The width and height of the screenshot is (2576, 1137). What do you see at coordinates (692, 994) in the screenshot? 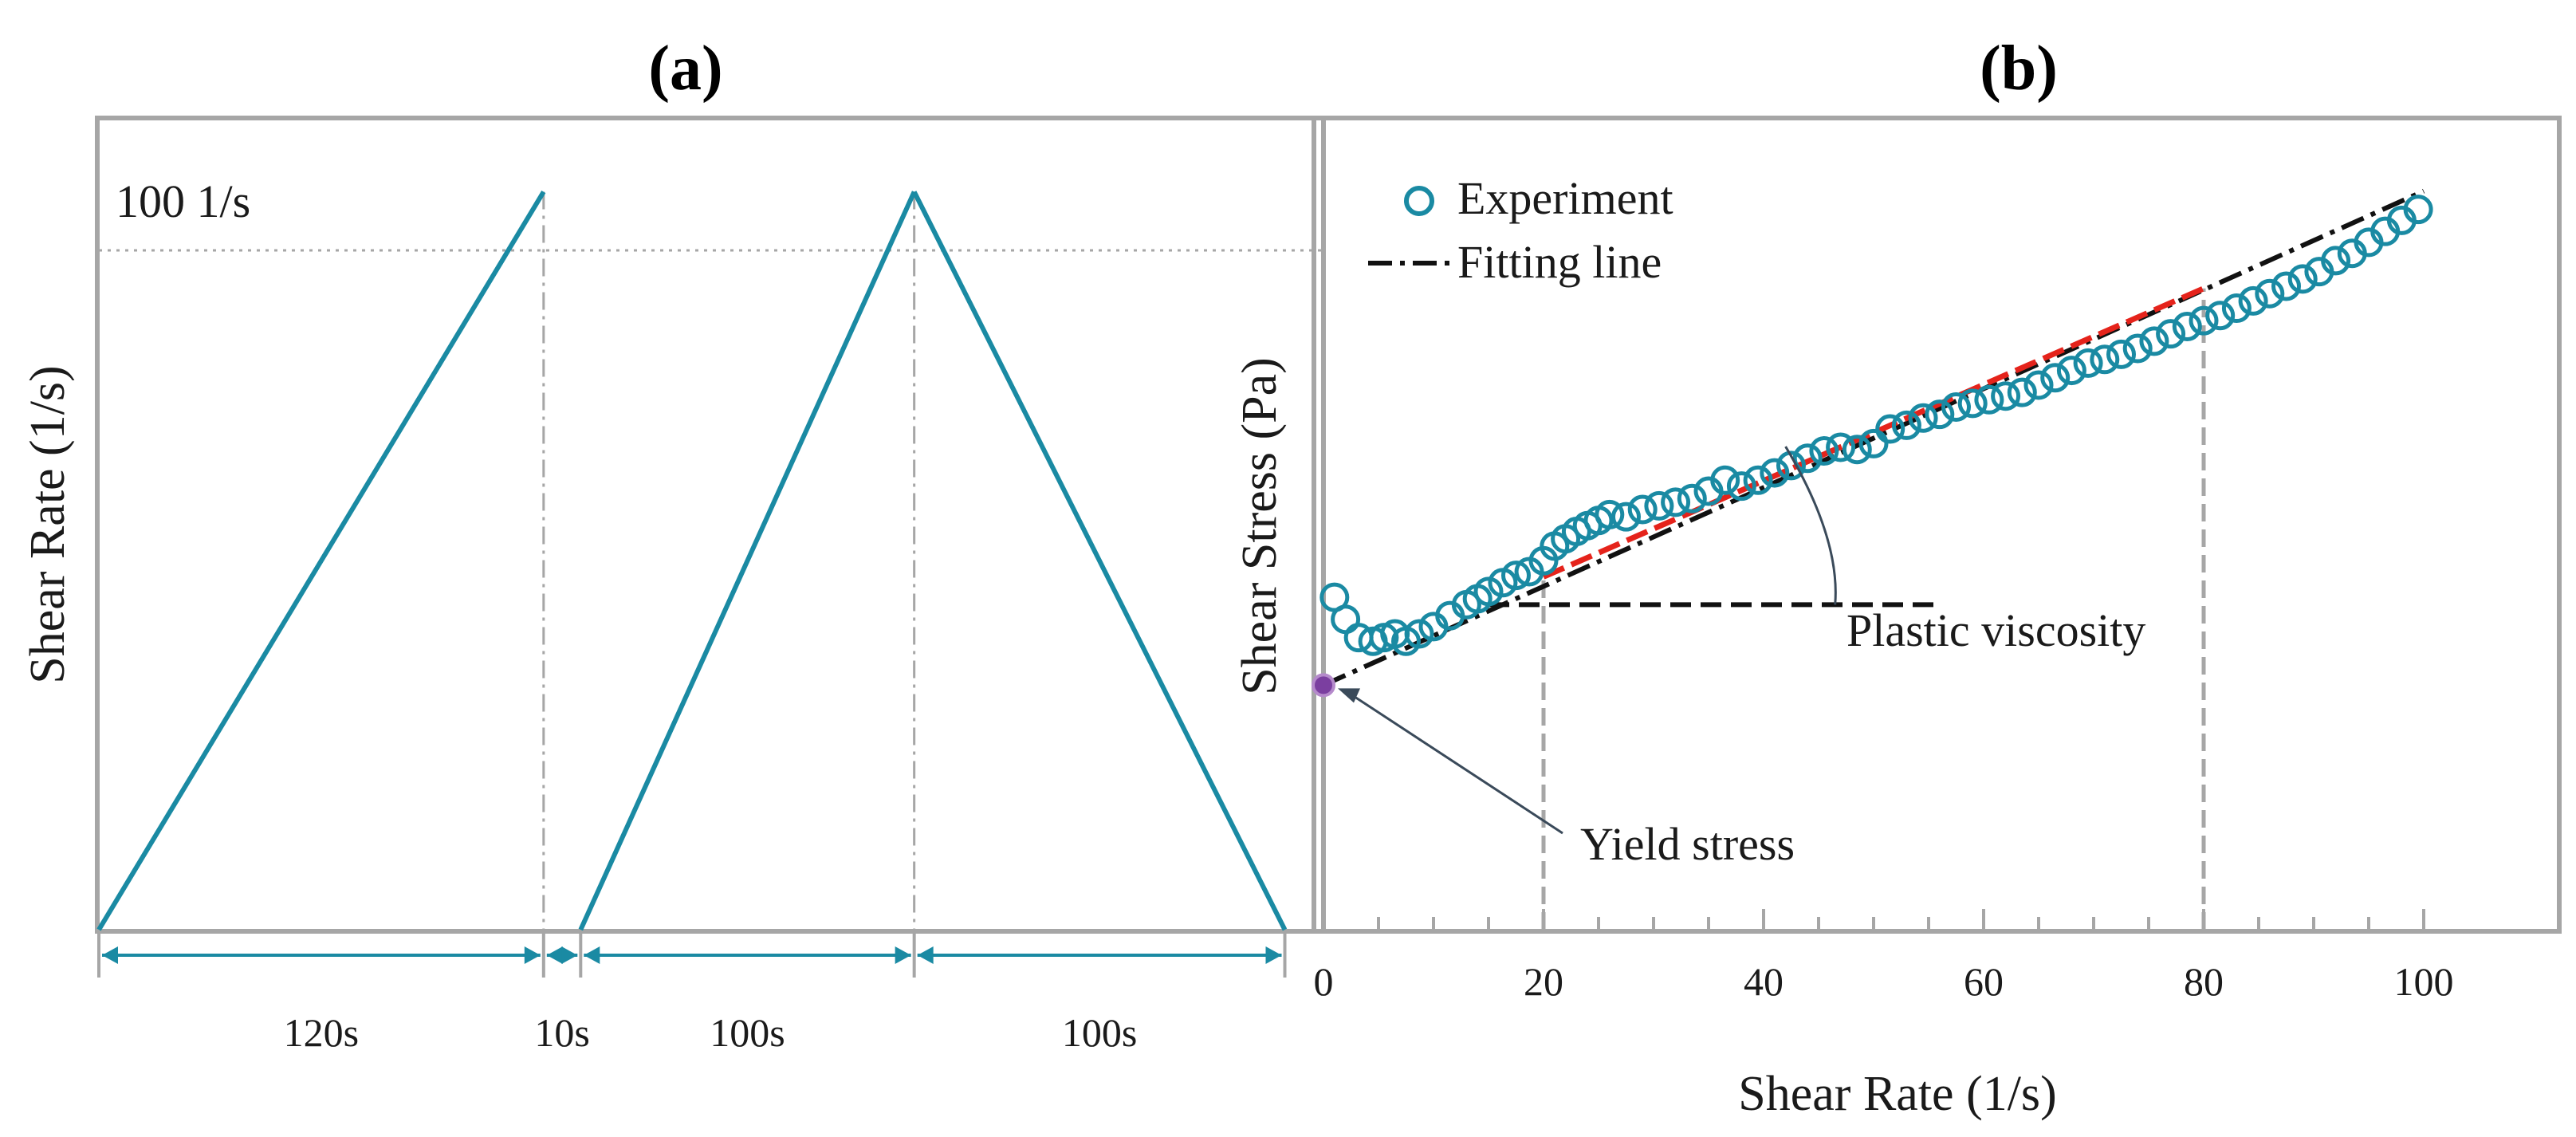
I see `time-segment-markers: 120s 10s 100s 100s` at bounding box center [692, 994].